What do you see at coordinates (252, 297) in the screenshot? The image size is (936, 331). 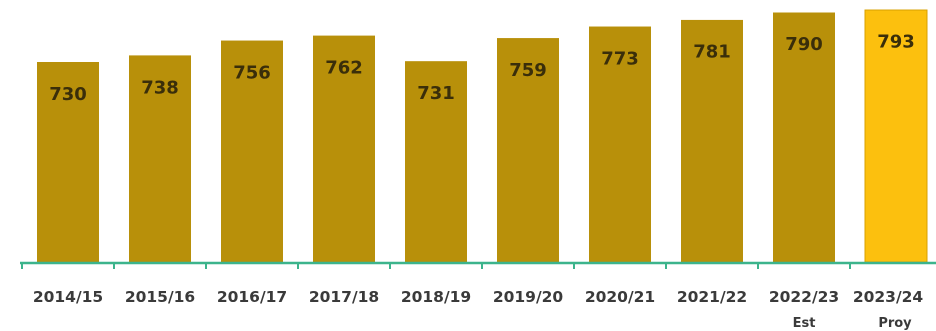 I see `x-tick-label: 2016/17` at bounding box center [252, 297].